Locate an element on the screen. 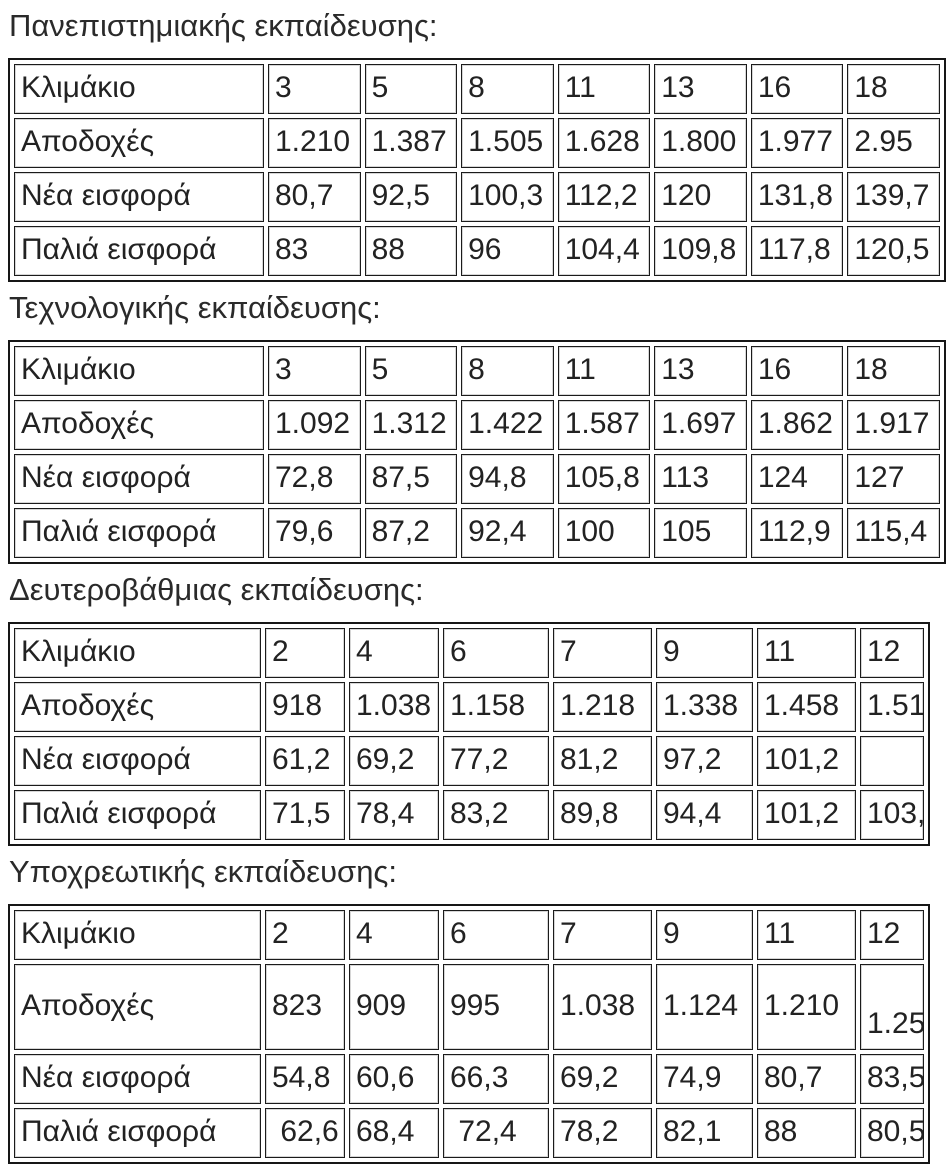  data-cell: 66,3 is located at coordinates (496, 1079).